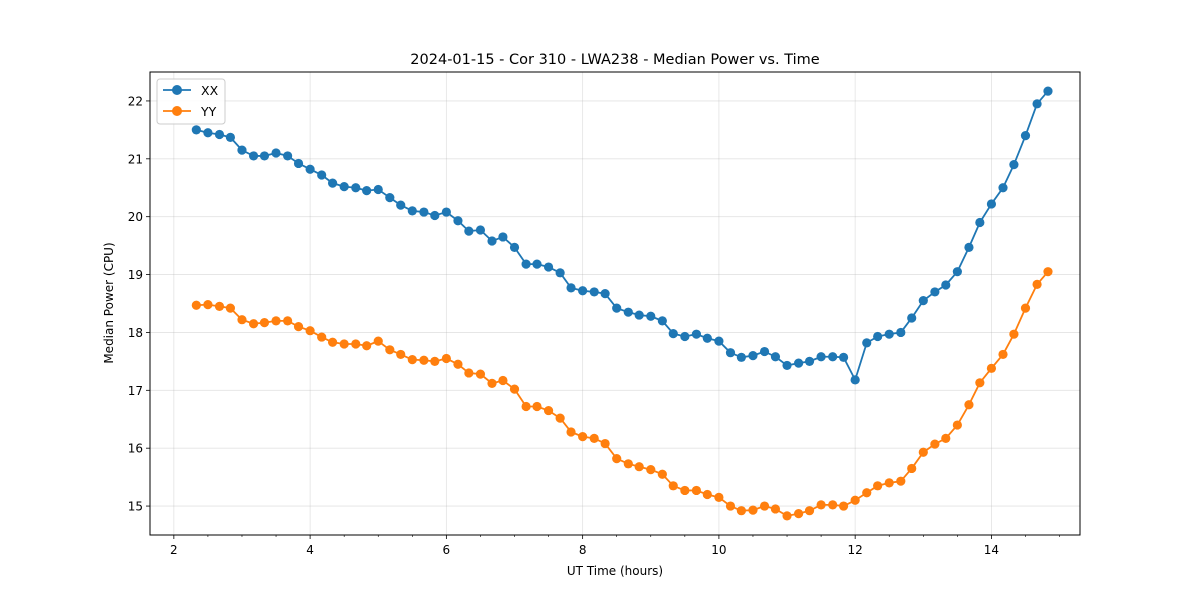 This screenshot has height=600, width=1200. I want to click on y-tick-label: 22, so click(135, 101).